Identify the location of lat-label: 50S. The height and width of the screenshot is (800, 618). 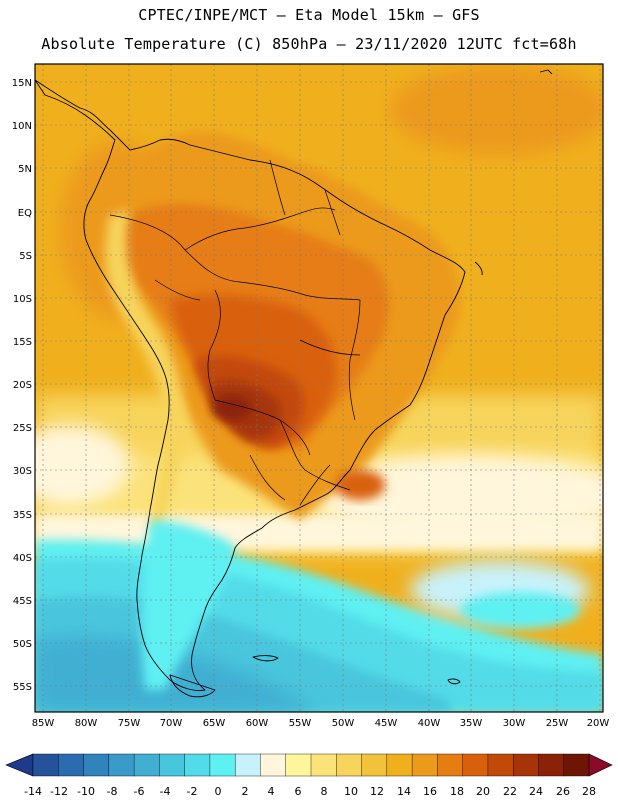
(22, 644).